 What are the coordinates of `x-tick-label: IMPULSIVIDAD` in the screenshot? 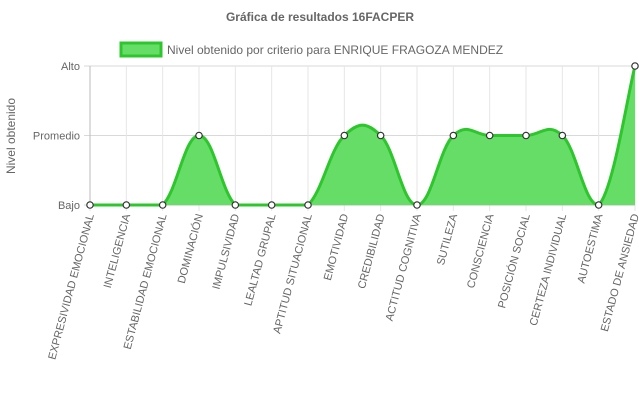 It's located at (227, 252).